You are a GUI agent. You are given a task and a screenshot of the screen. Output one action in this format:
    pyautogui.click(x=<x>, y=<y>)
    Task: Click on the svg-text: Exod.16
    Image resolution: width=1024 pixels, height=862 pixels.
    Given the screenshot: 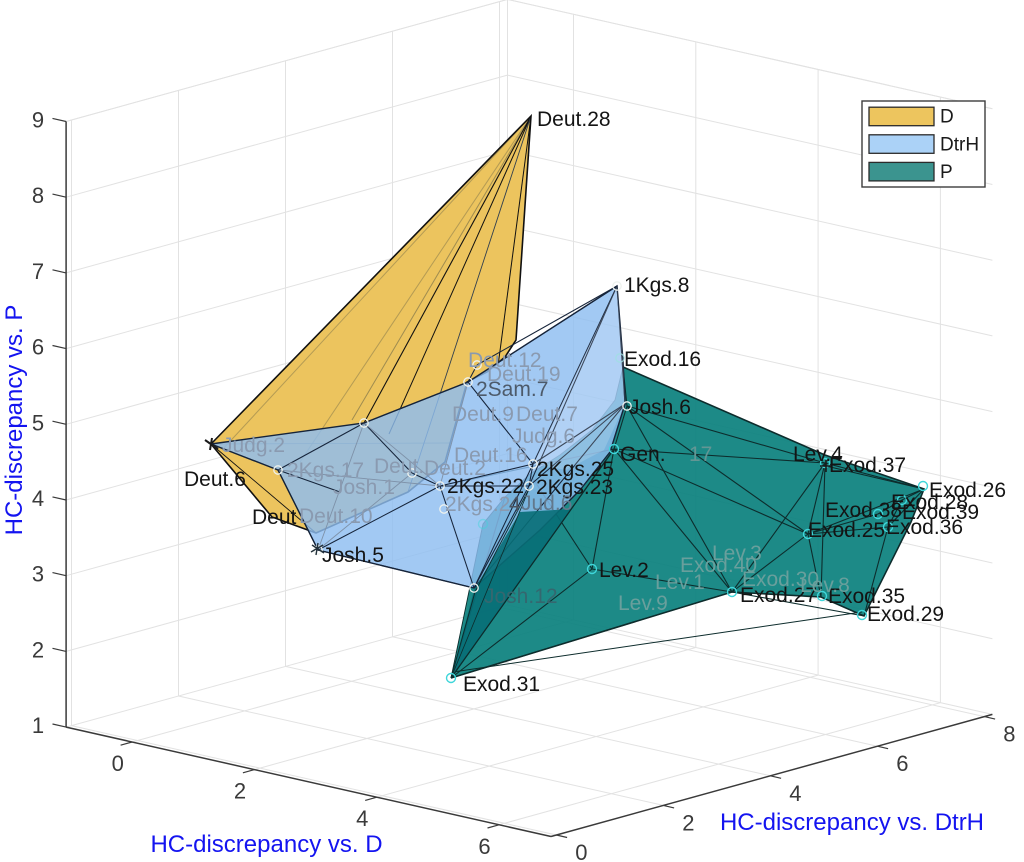 What is the action you would take?
    pyautogui.click(x=662, y=359)
    